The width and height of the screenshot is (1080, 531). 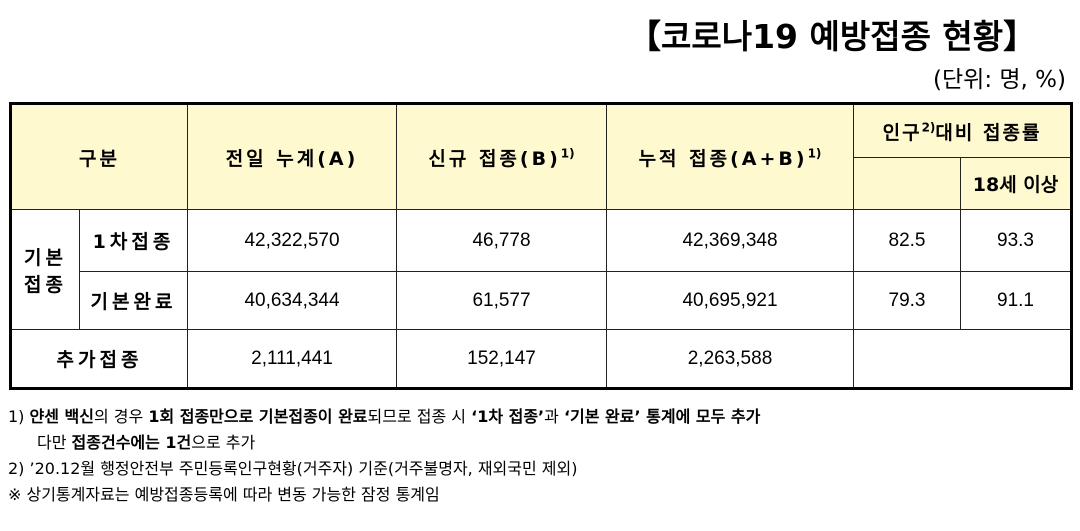 What do you see at coordinates (99, 359) in the screenshot?
I see `row-label: 추가접종` at bounding box center [99, 359].